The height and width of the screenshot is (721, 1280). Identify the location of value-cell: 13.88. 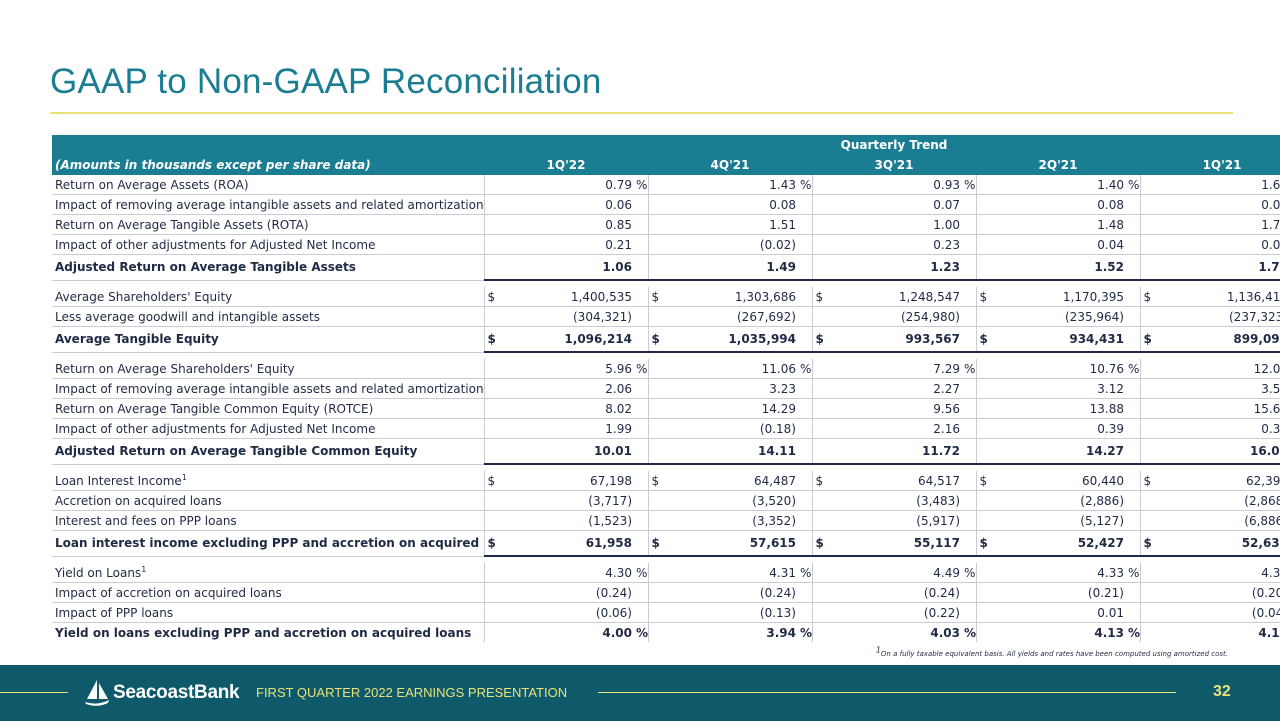
(1058, 408).